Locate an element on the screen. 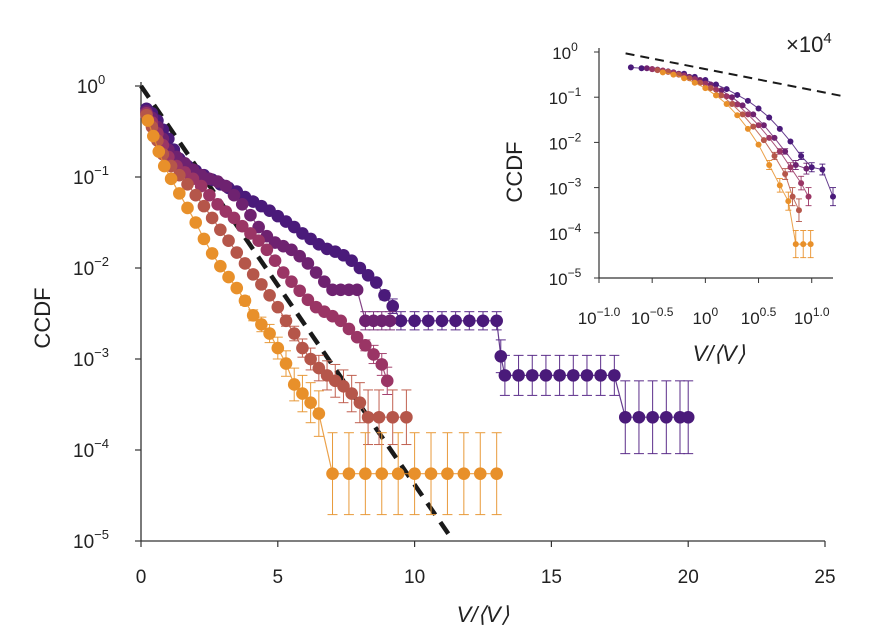 This screenshot has height=640, width=878. main-x-tick-label: 0 is located at coordinates (141, 577).